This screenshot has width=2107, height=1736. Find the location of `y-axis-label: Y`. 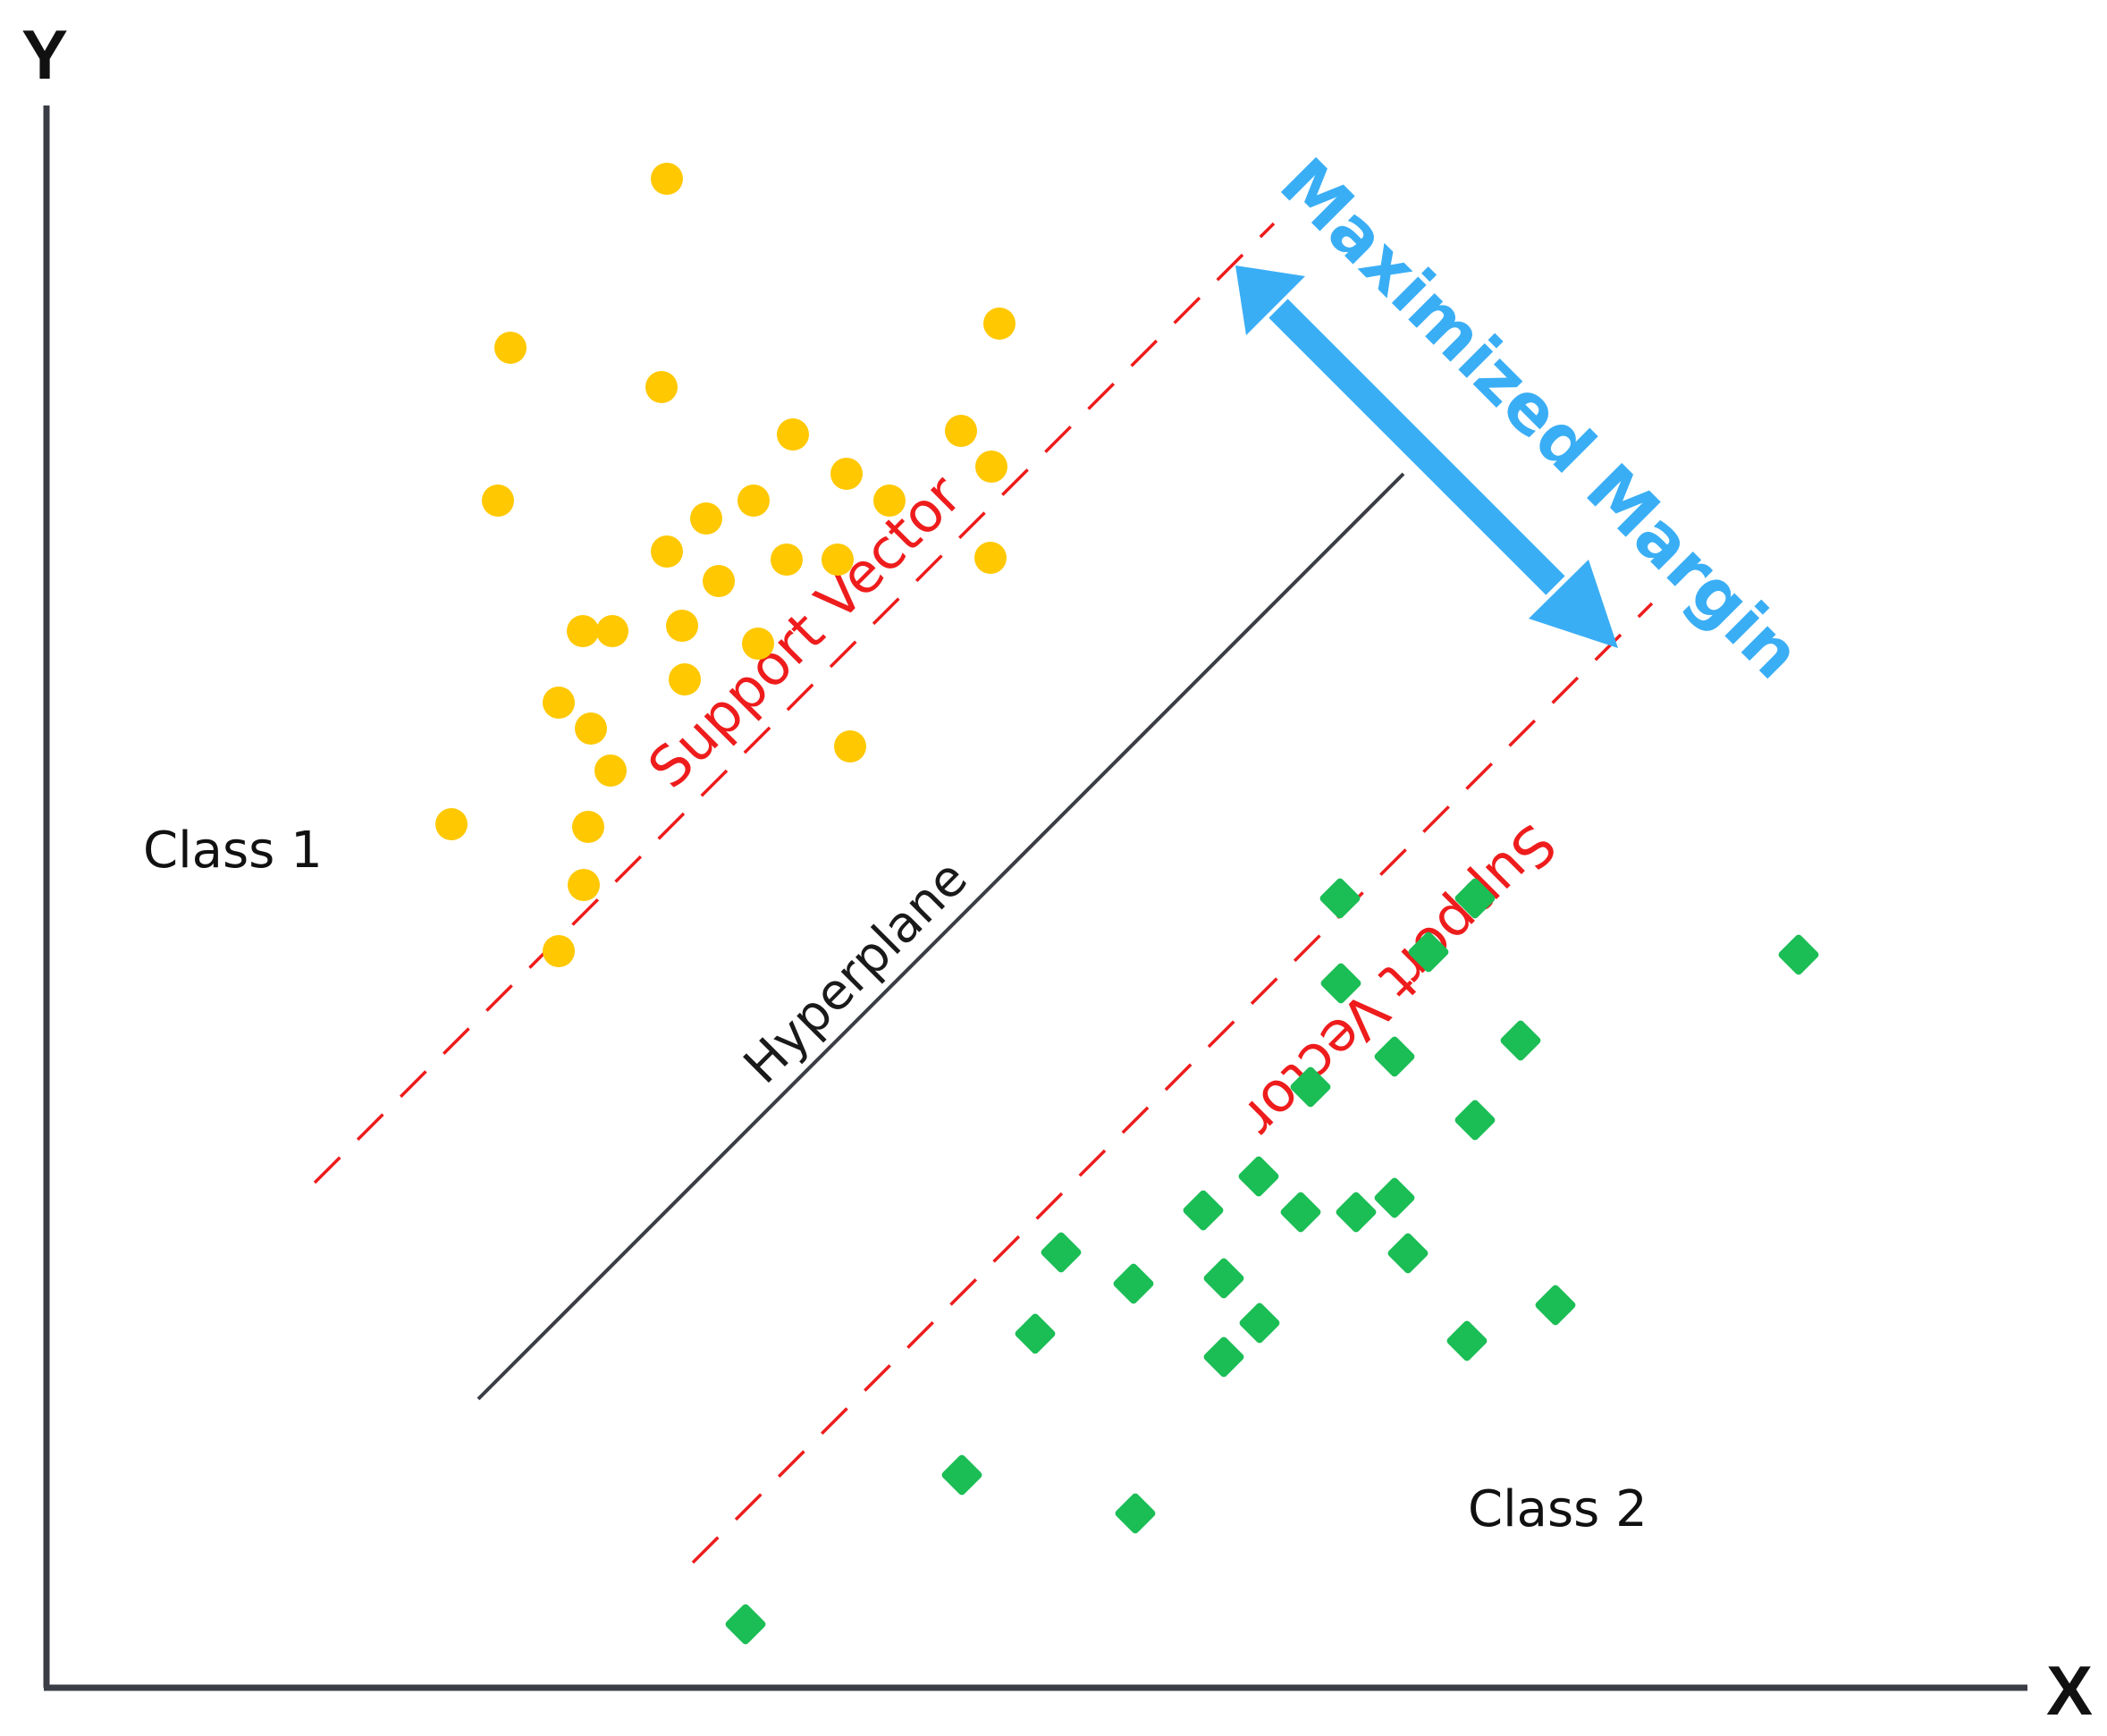

y-axis-label: Y is located at coordinates (44, 54).